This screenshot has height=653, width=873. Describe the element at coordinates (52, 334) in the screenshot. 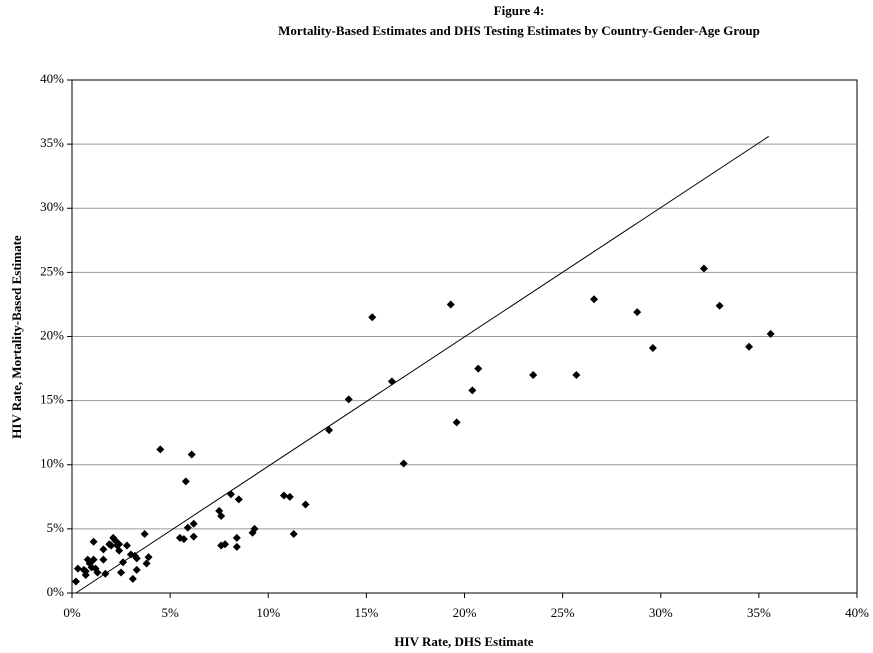

I see `y-tick-label: 20%` at that location.